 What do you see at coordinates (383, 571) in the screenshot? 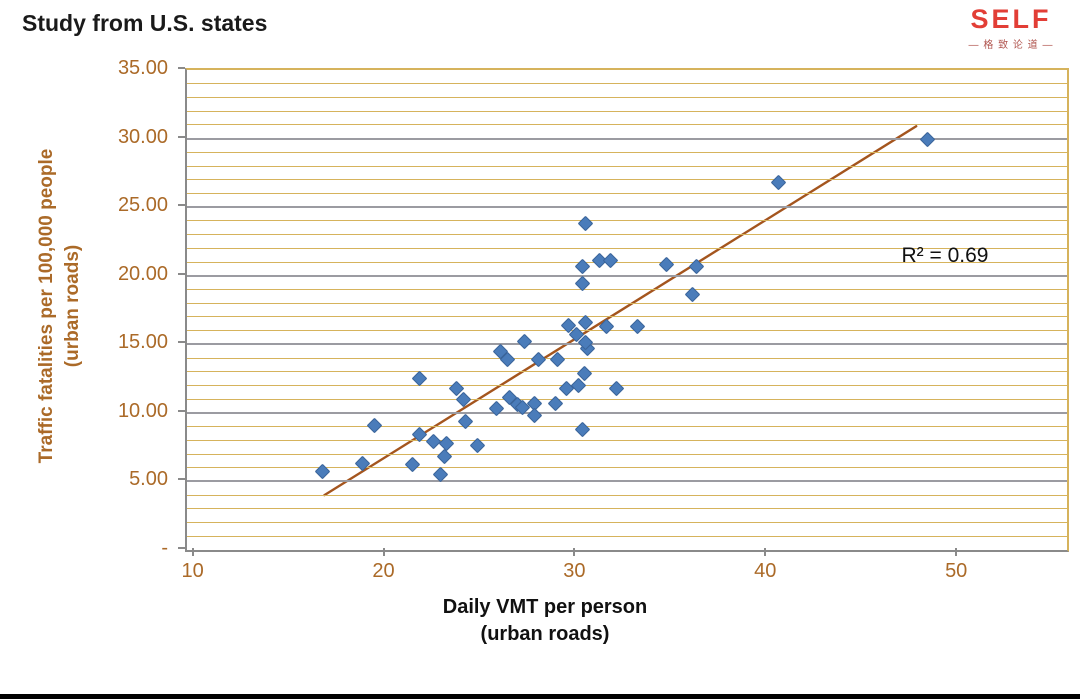
I see `x-tick-label: 20` at bounding box center [383, 571].